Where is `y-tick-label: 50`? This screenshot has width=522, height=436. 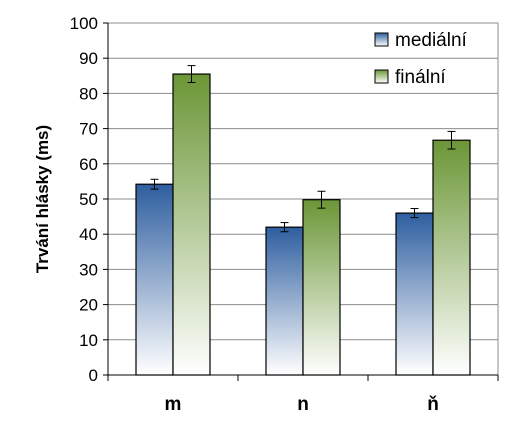
y-tick-label: 50 is located at coordinates (88, 199).